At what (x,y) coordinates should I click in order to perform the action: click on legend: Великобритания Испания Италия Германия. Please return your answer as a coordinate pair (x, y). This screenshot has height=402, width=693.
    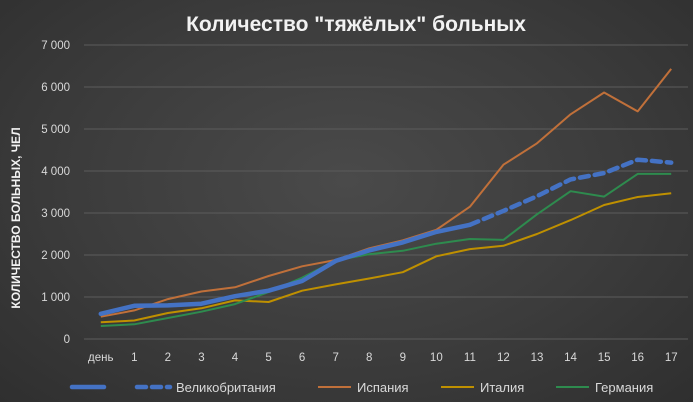
    Looking at the image, I should click on (361, 387).